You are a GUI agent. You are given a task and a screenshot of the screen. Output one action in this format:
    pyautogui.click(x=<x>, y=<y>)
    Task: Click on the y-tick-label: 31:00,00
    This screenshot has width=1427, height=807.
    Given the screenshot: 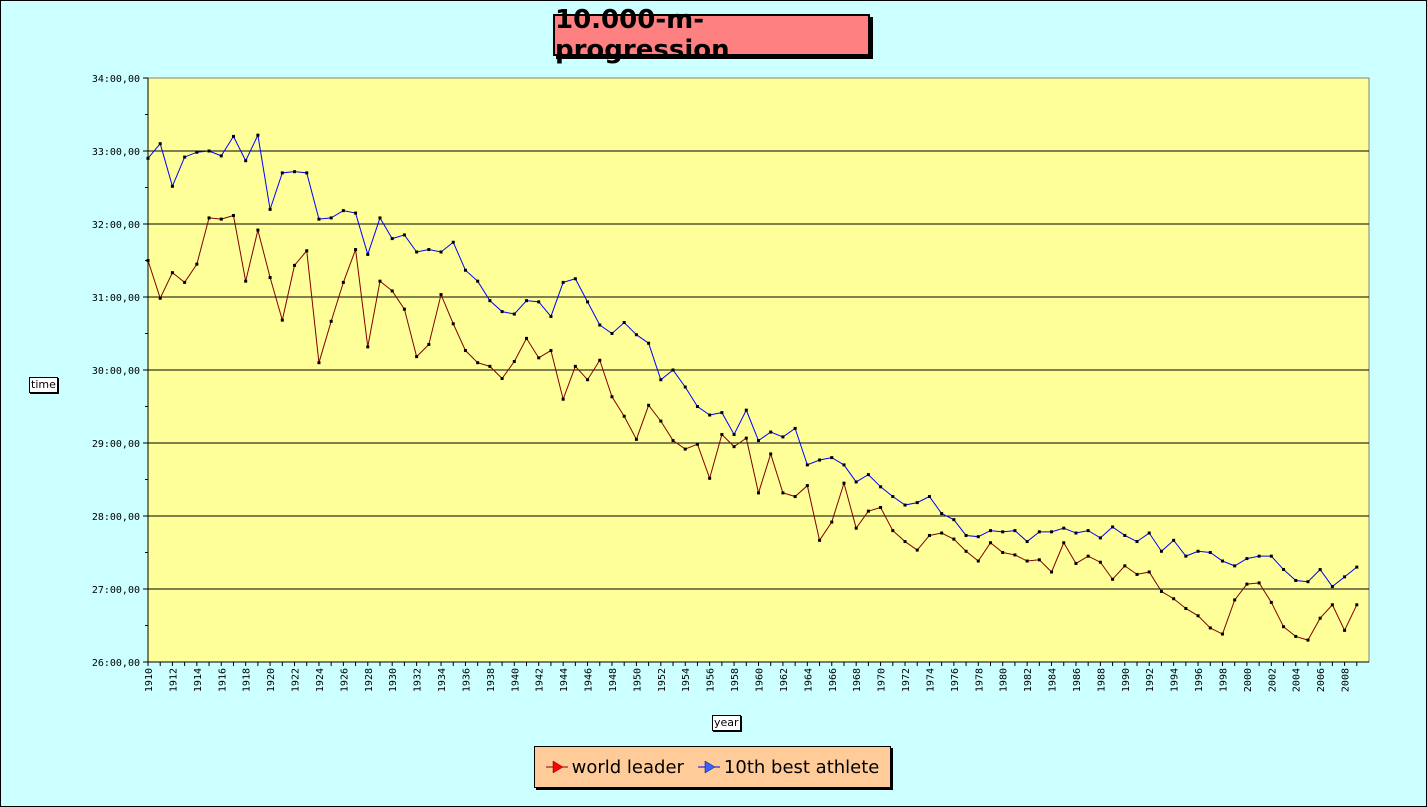 What is the action you would take?
    pyautogui.click(x=116, y=298)
    